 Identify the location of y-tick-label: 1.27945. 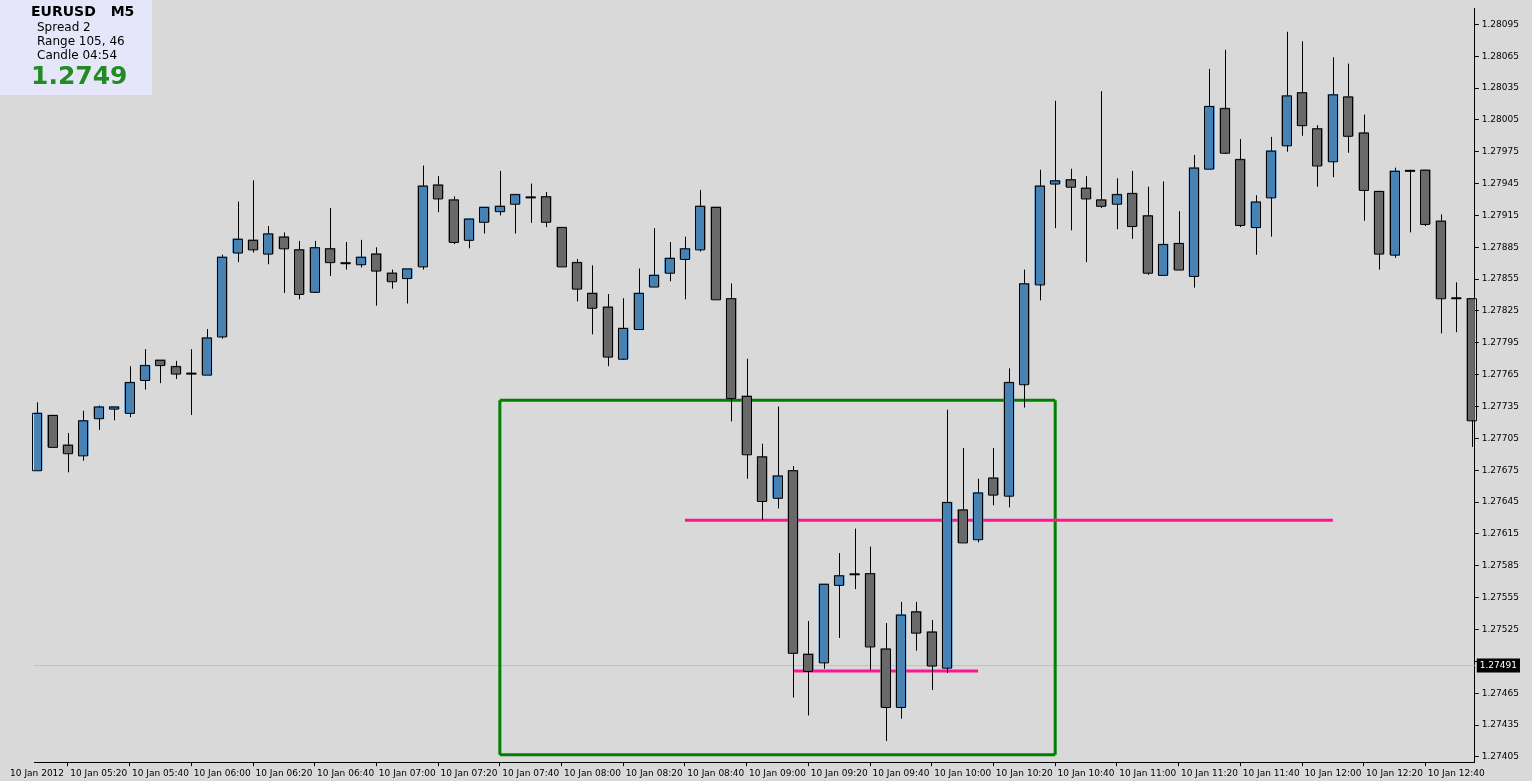
(1500, 182).